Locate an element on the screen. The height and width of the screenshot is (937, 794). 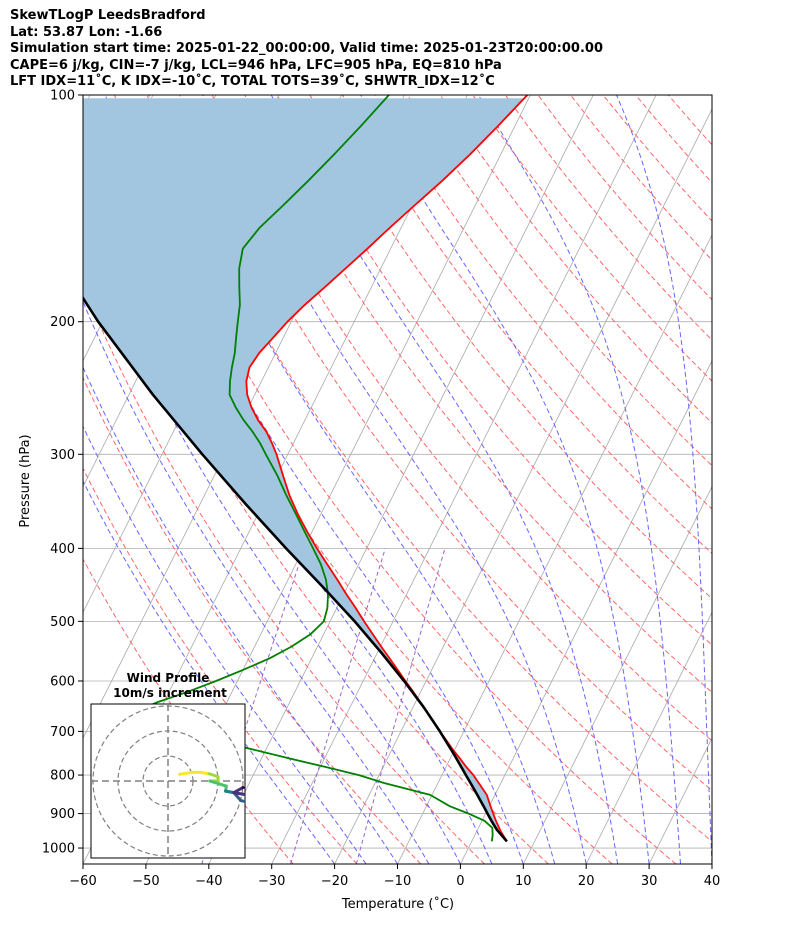
x-tick-label: 20 is located at coordinates (586, 881).